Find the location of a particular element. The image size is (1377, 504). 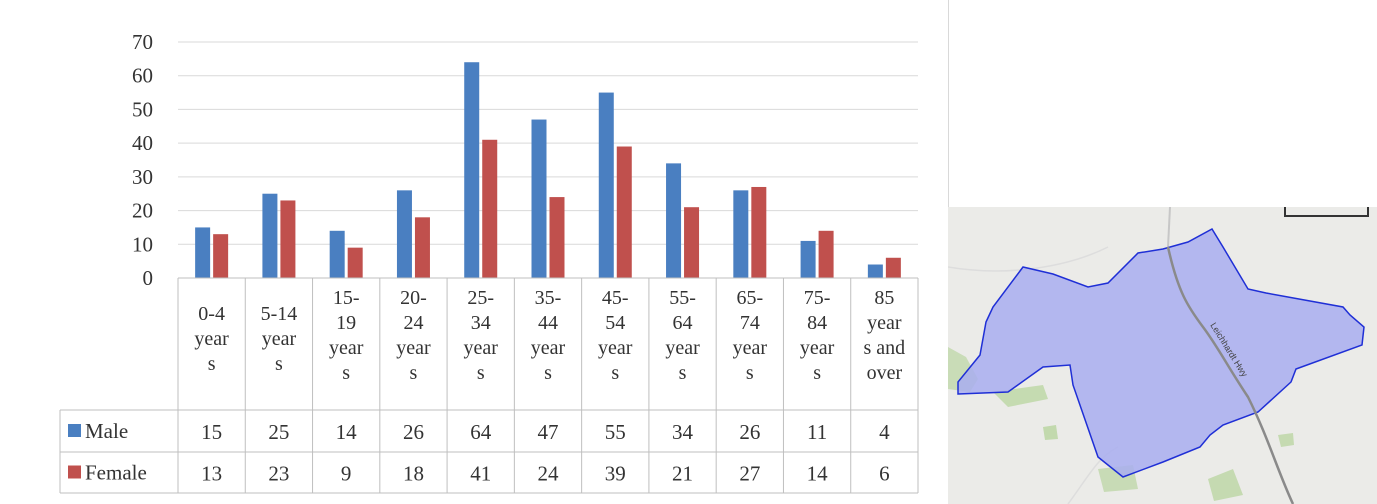

y-tick-label: 20 is located at coordinates (142, 211).